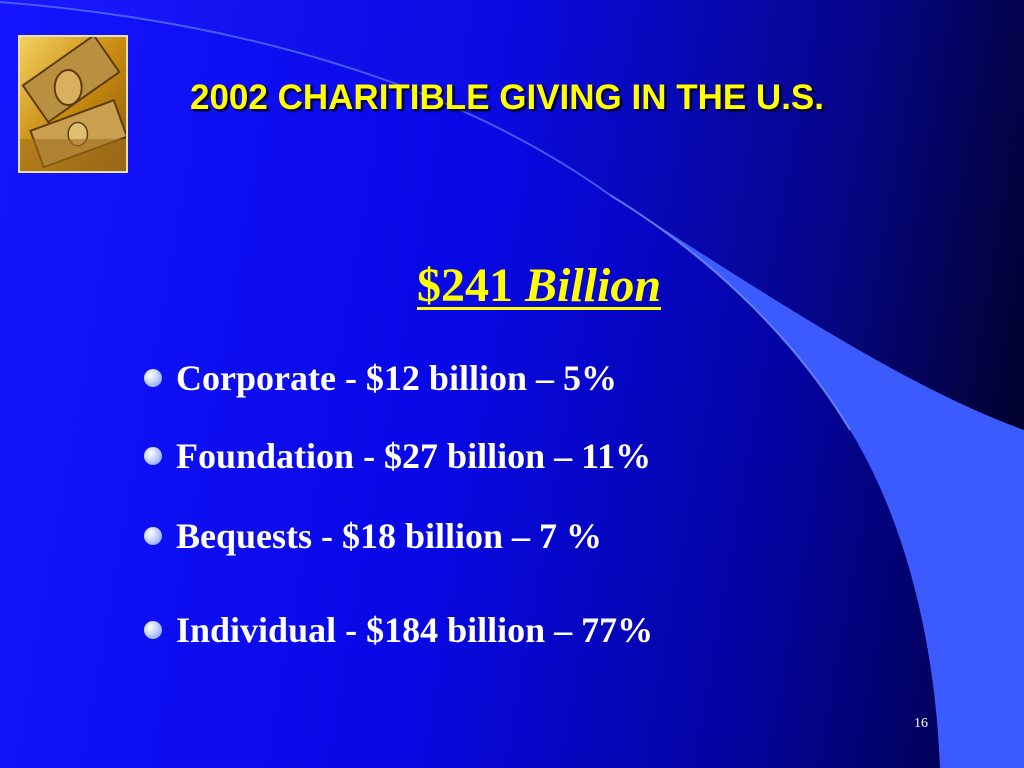  Describe the element at coordinates (414, 456) in the screenshot. I see `bullet-text: Foundation - $27 billion – 11%` at that location.